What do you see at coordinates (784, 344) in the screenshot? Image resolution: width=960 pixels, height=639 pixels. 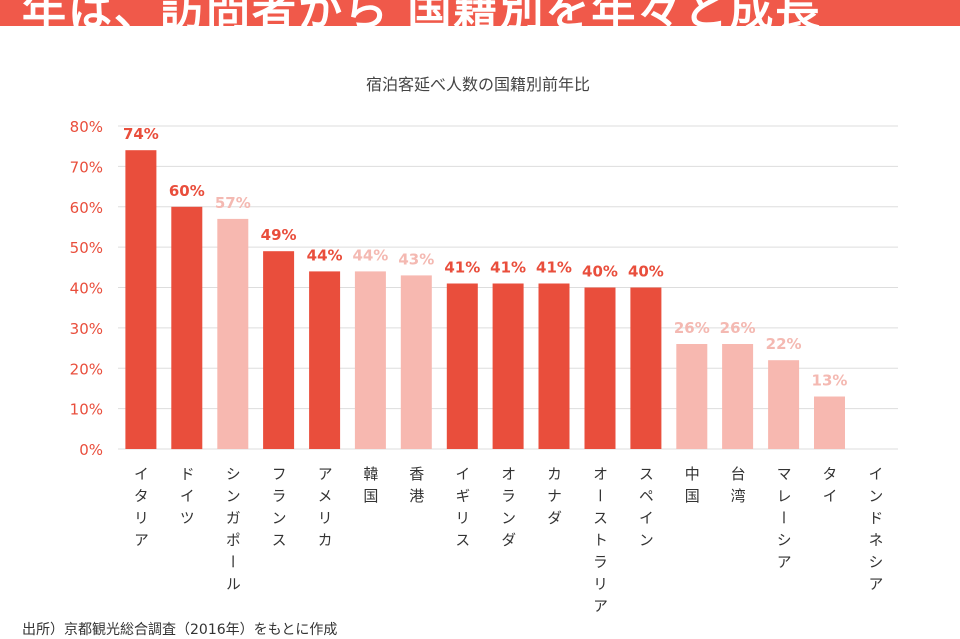 I see `data-label: 22%` at bounding box center [784, 344].